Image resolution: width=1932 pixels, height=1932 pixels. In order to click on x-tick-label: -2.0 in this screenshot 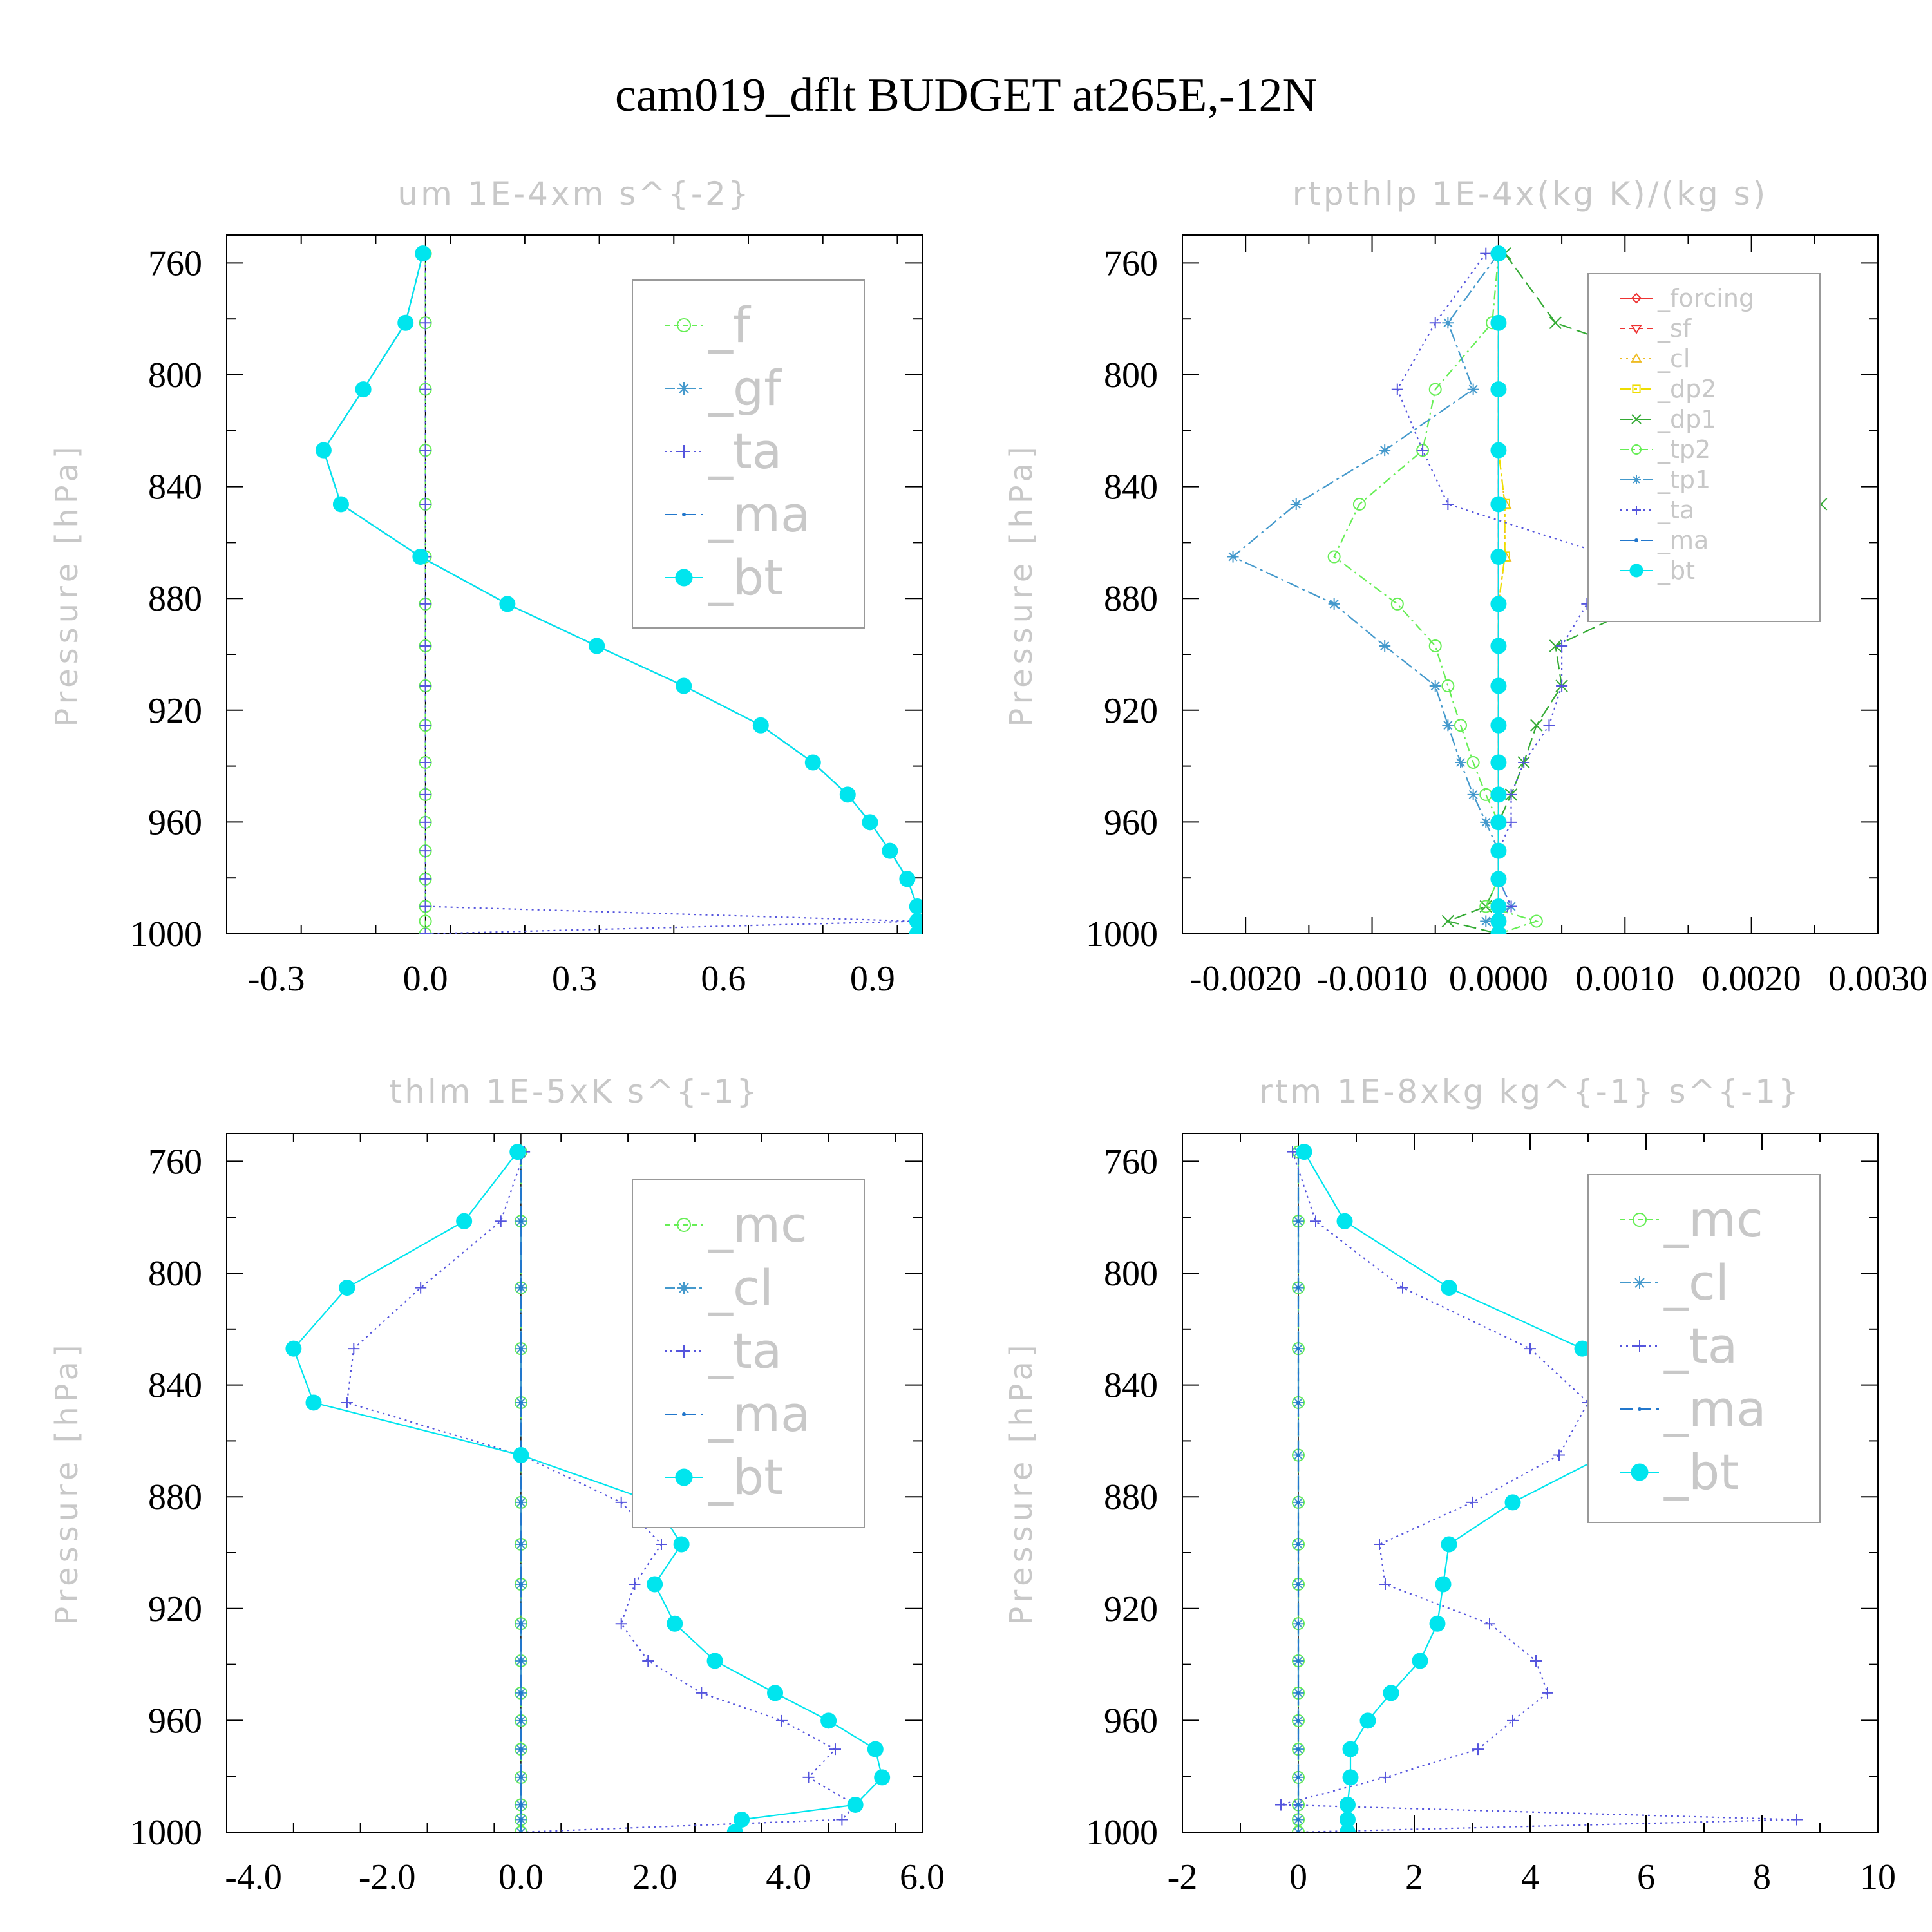, I will do `click(387, 1877)`.